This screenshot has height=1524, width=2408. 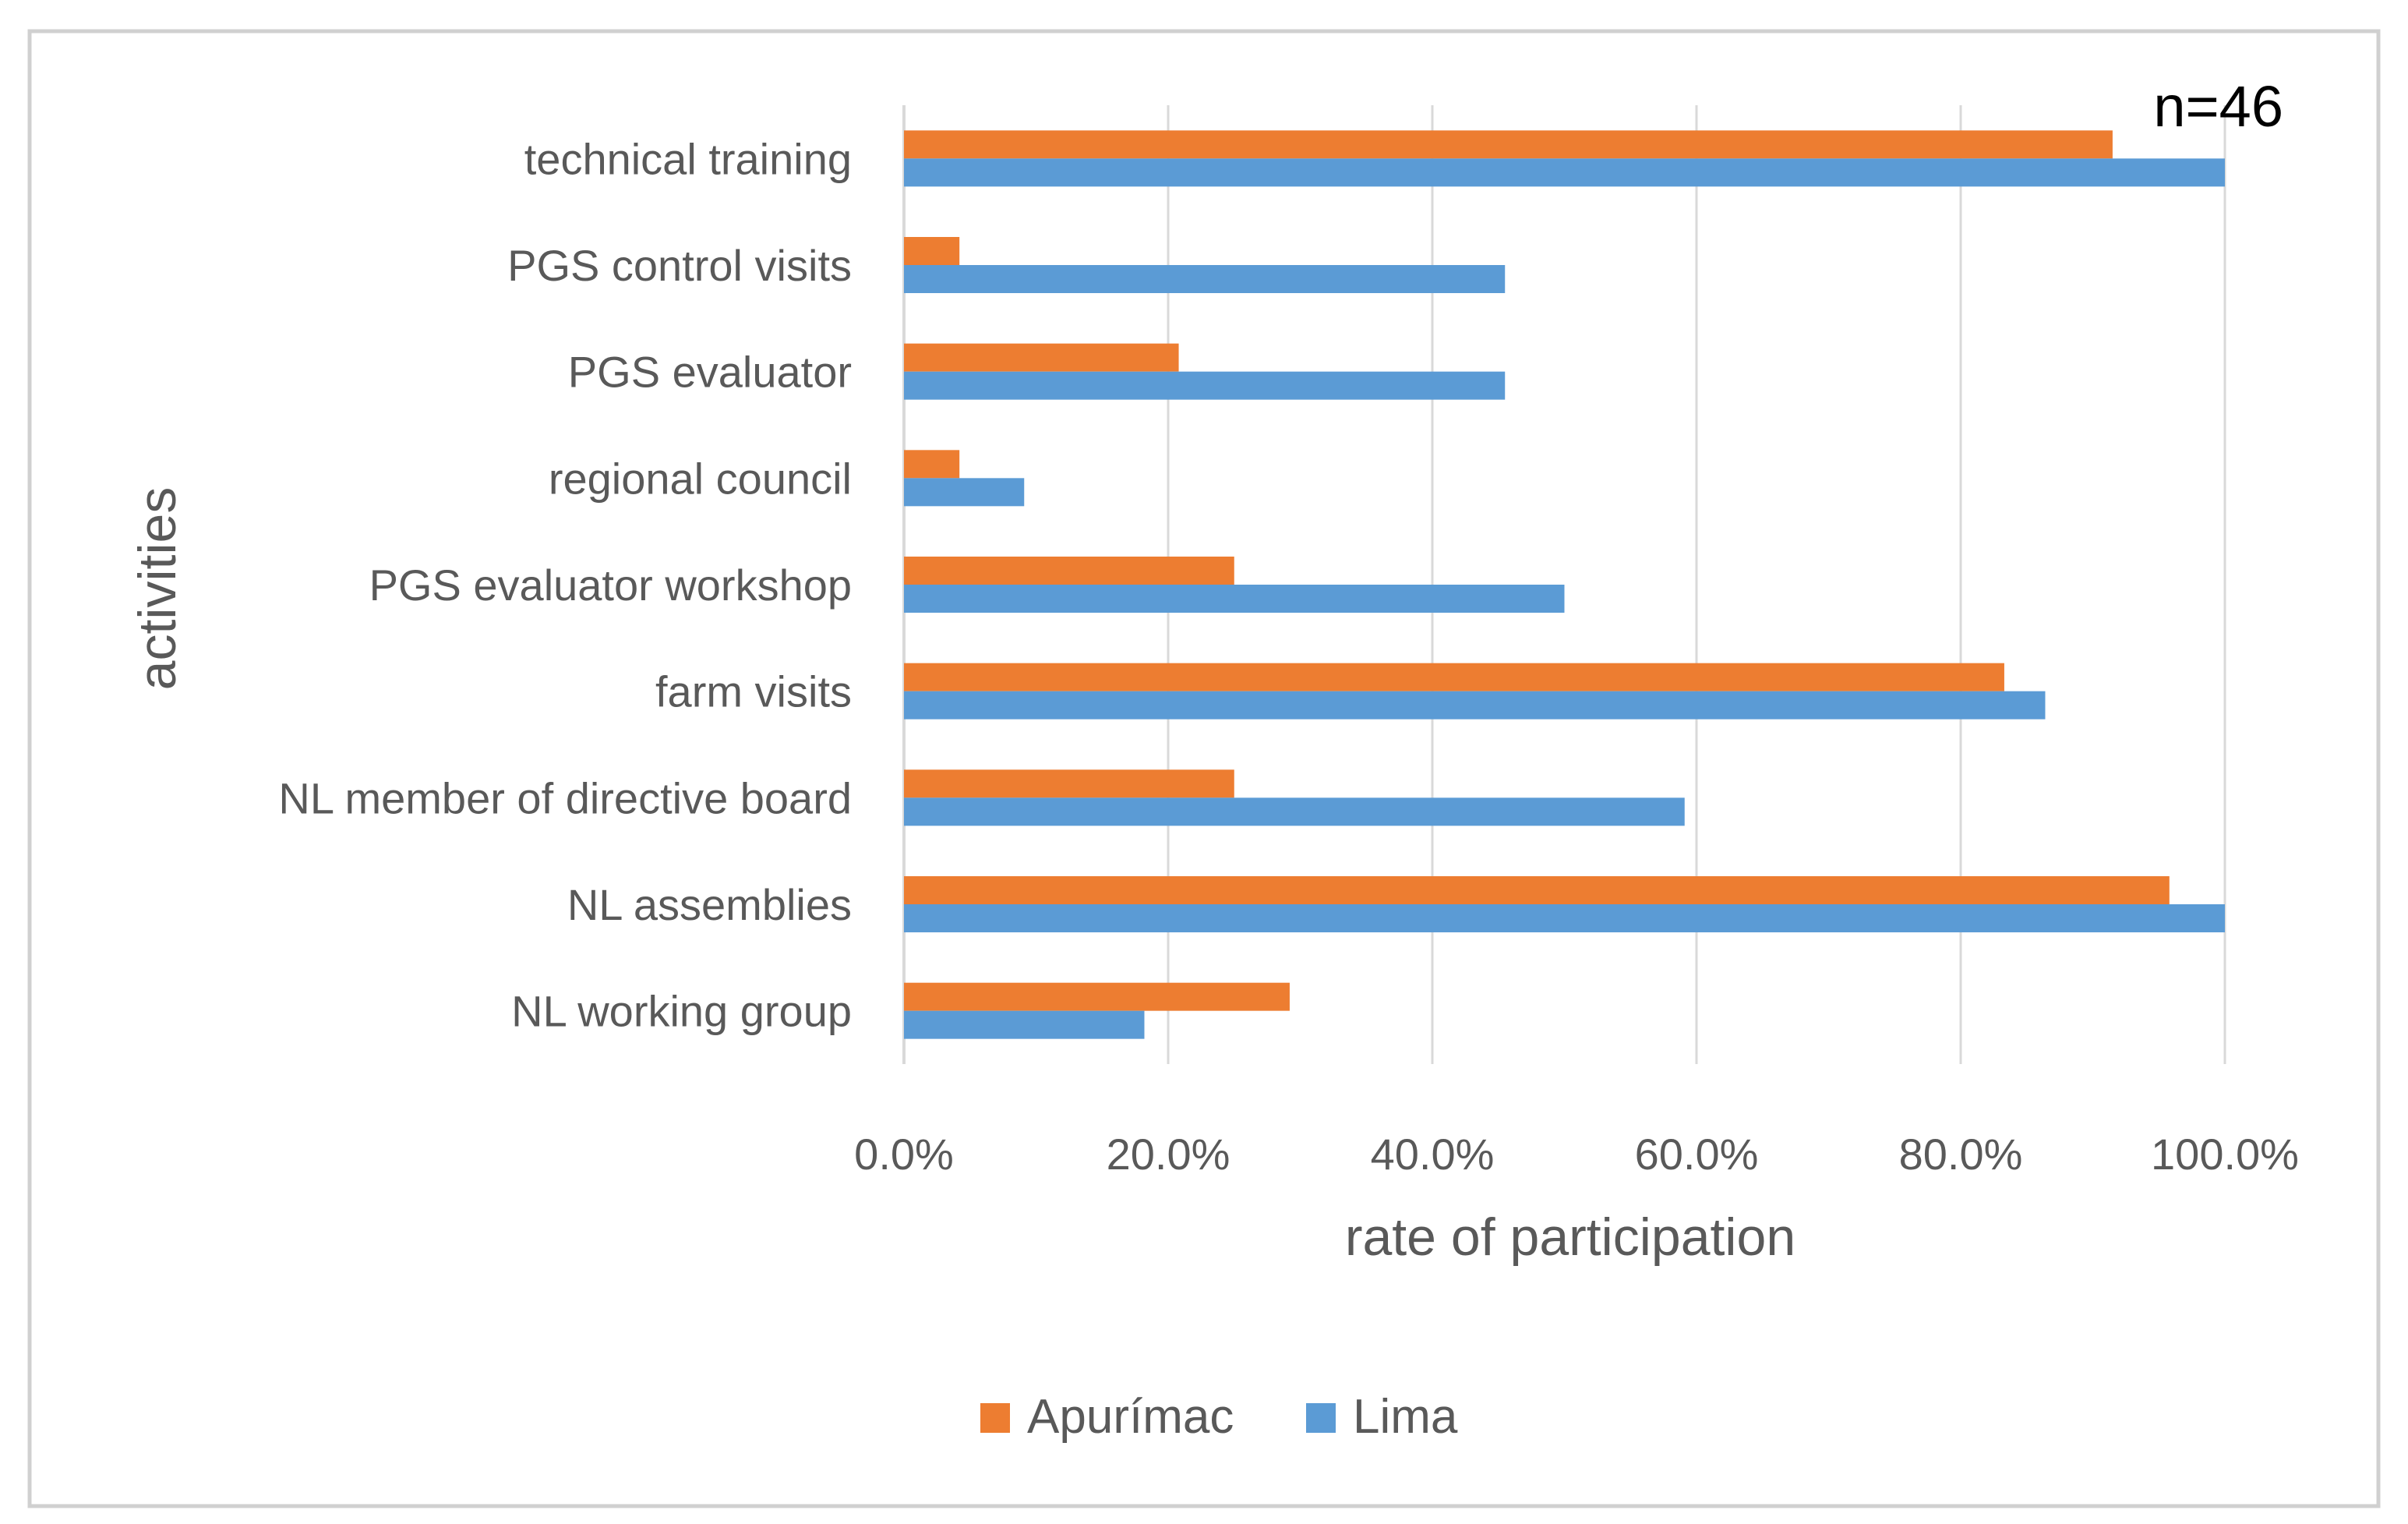 What do you see at coordinates (1321, 1418) in the screenshot?
I see `legend-swatch-lima` at bounding box center [1321, 1418].